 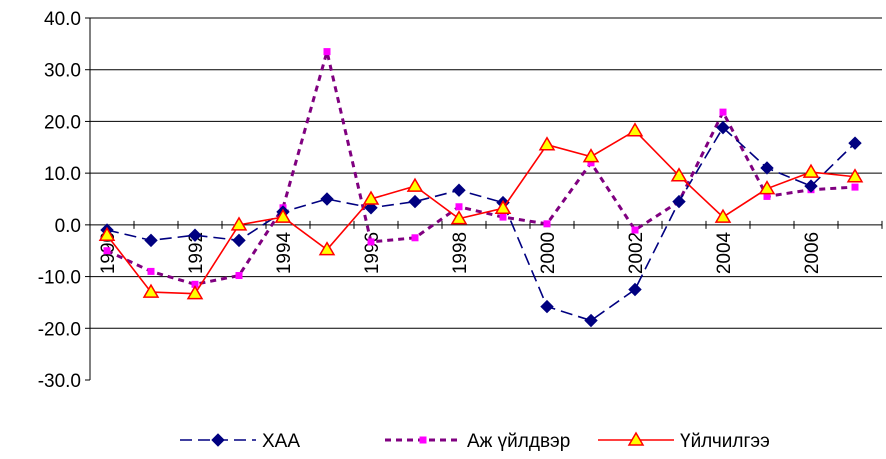 I want to click on x-tick-label: 1994, so click(x=284, y=252).